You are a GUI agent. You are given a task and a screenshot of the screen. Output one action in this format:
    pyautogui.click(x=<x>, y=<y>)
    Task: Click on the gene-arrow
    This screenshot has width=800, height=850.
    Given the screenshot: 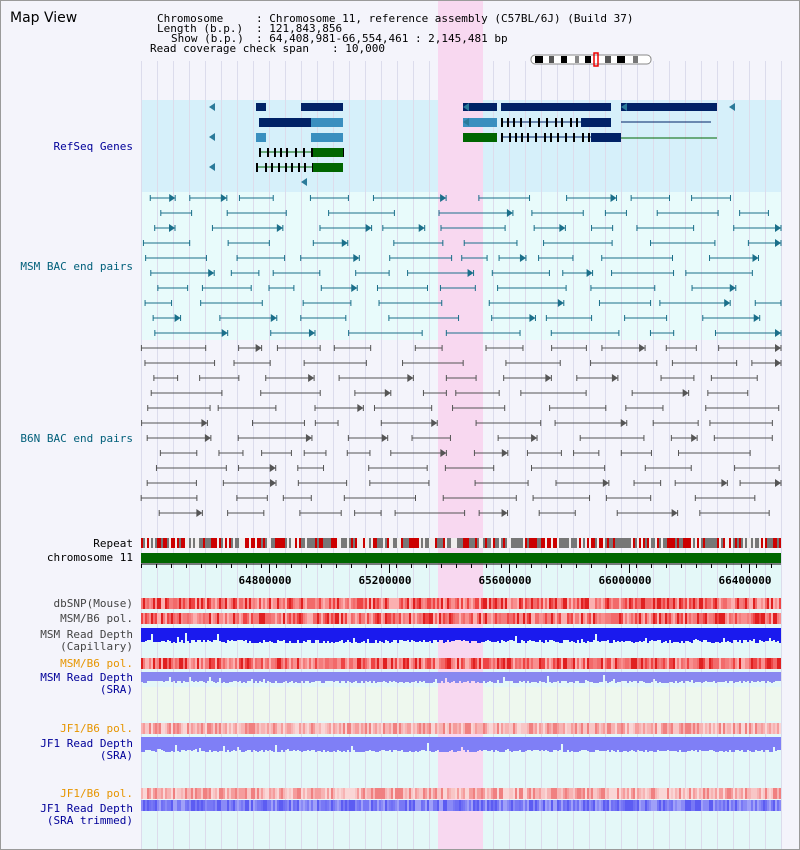 What is the action you would take?
    pyautogui.click(x=466, y=122)
    